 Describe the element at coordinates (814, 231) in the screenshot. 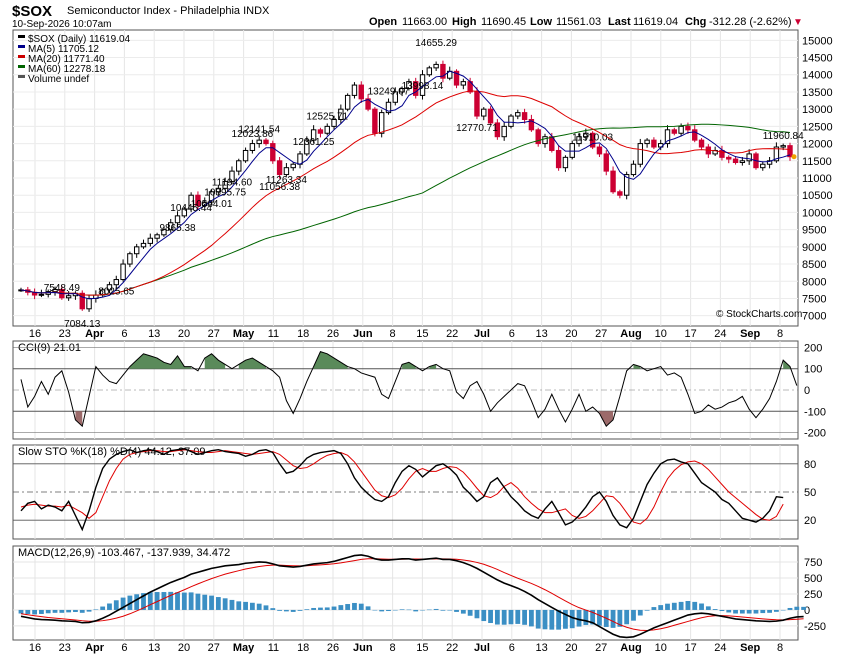

I see `price-y-tick: 9500` at that location.